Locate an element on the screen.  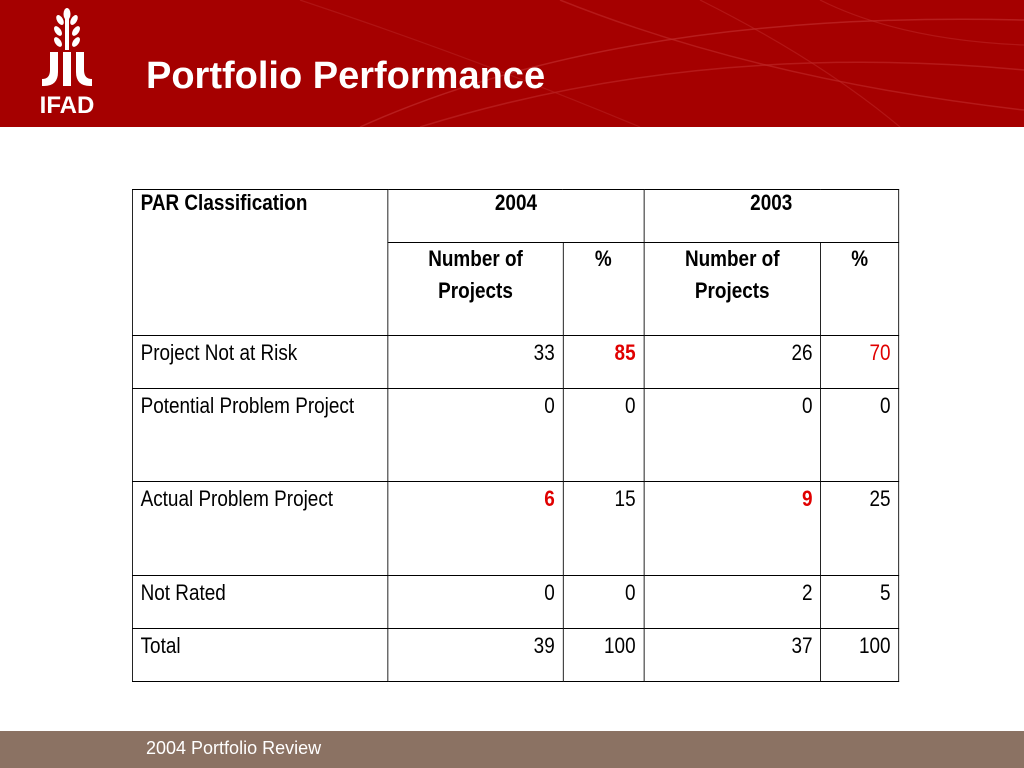
column-header-percent-2004: % is located at coordinates (603, 289).